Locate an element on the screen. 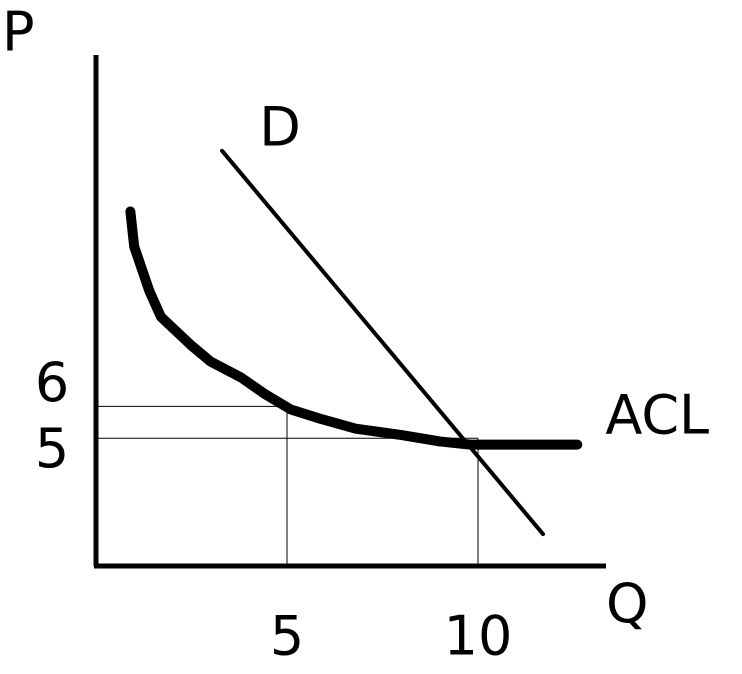 This screenshot has height=674, width=742. y-axis-label: P is located at coordinates (18, 32).